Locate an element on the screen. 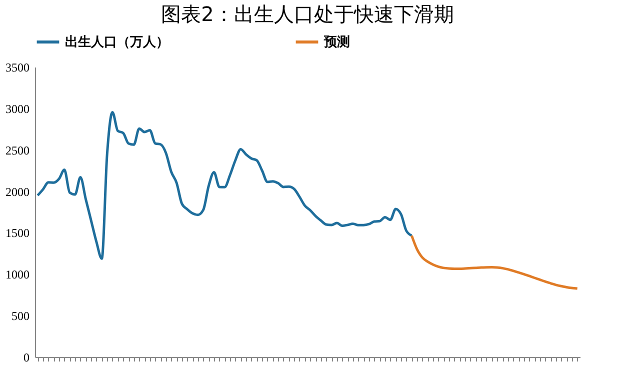 The height and width of the screenshot is (371, 624). y-tick-label: 2000 is located at coordinates (18, 191).